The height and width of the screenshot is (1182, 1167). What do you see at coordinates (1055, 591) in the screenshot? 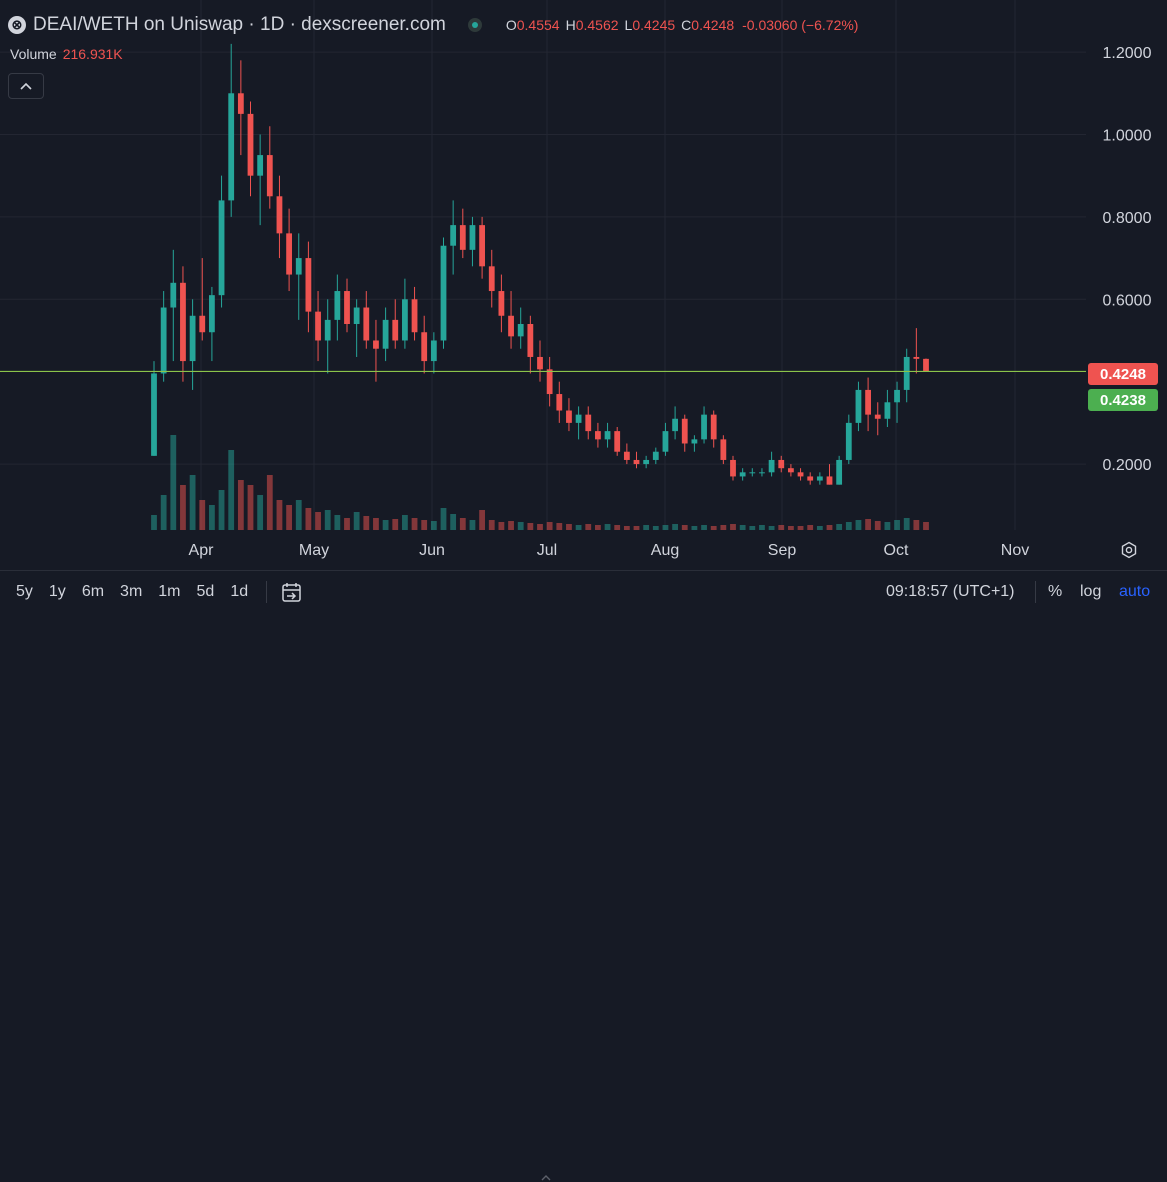
I see `percent-scale-button: %` at bounding box center [1055, 591].